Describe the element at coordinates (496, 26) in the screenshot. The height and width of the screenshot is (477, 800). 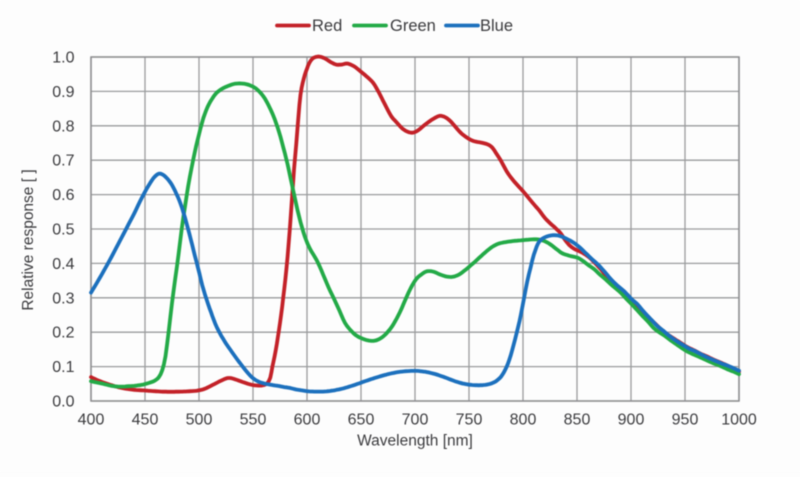
I see `svg-text: Blue` at that location.